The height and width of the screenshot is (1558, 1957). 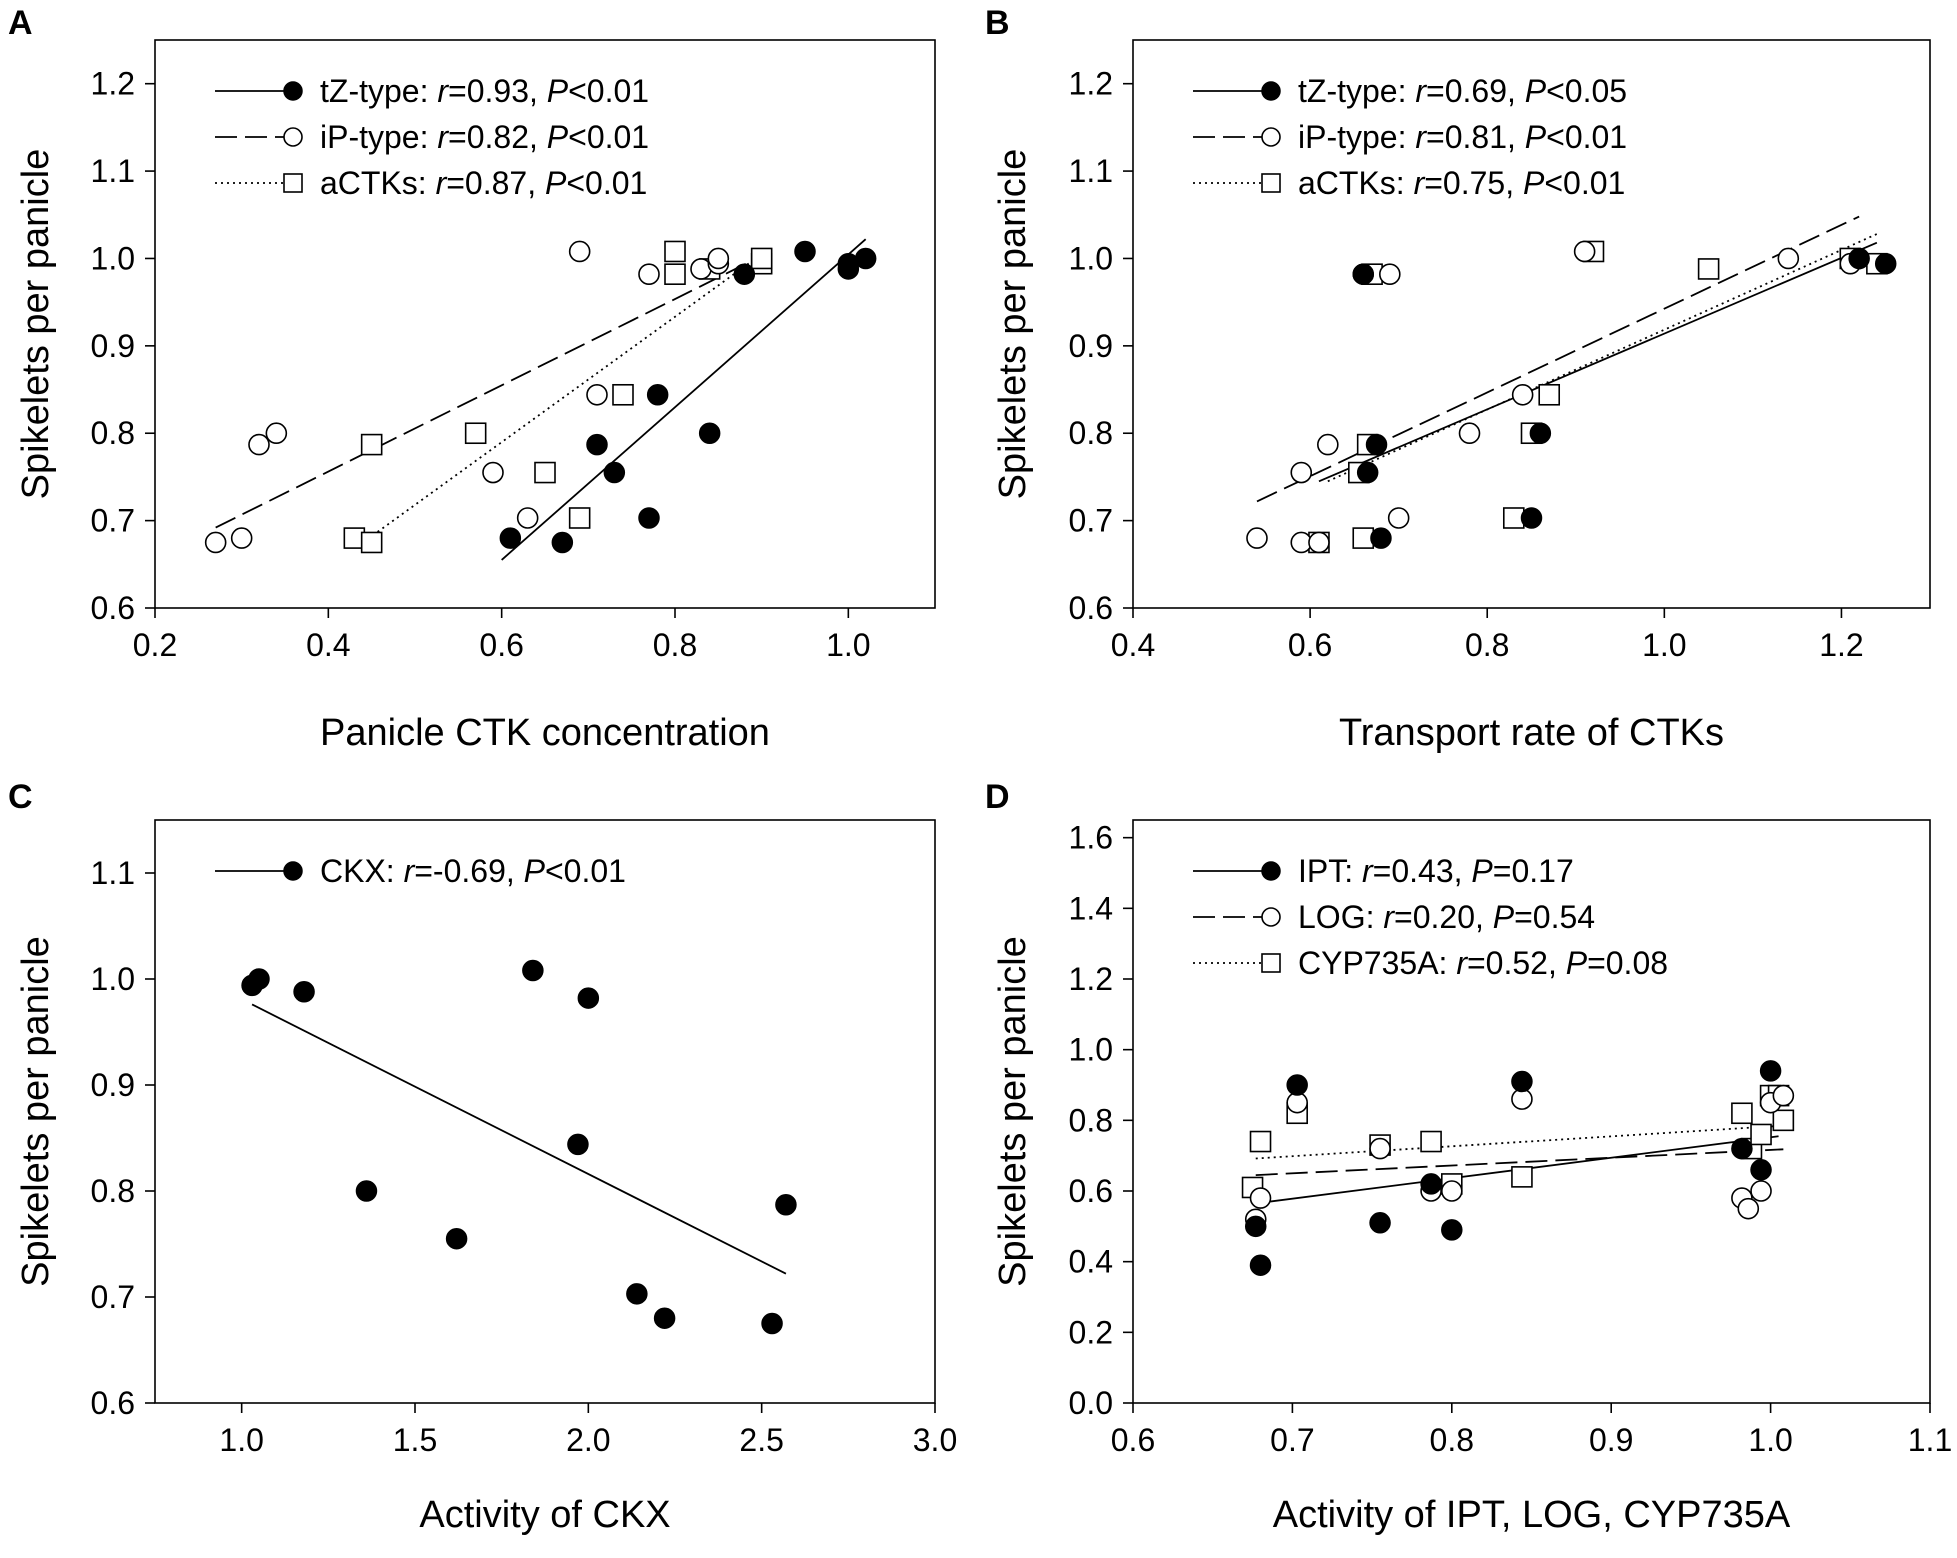 I want to click on y-tick-label: 0.0, so click(x=1091, y=1403).